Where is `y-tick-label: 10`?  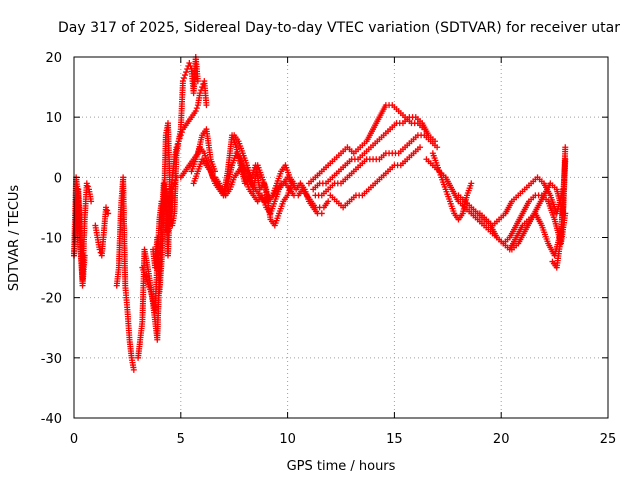 y-tick-label: 10 is located at coordinates (53, 118).